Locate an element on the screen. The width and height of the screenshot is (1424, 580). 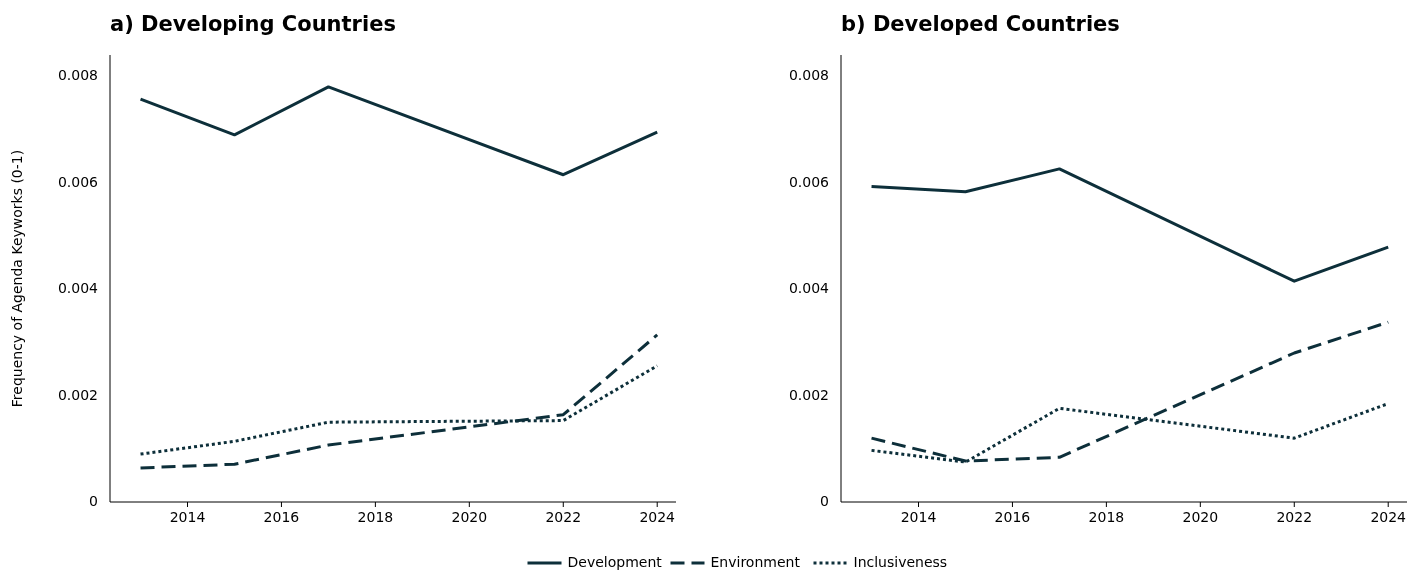
legend-label: Development is located at coordinates (615, 562).